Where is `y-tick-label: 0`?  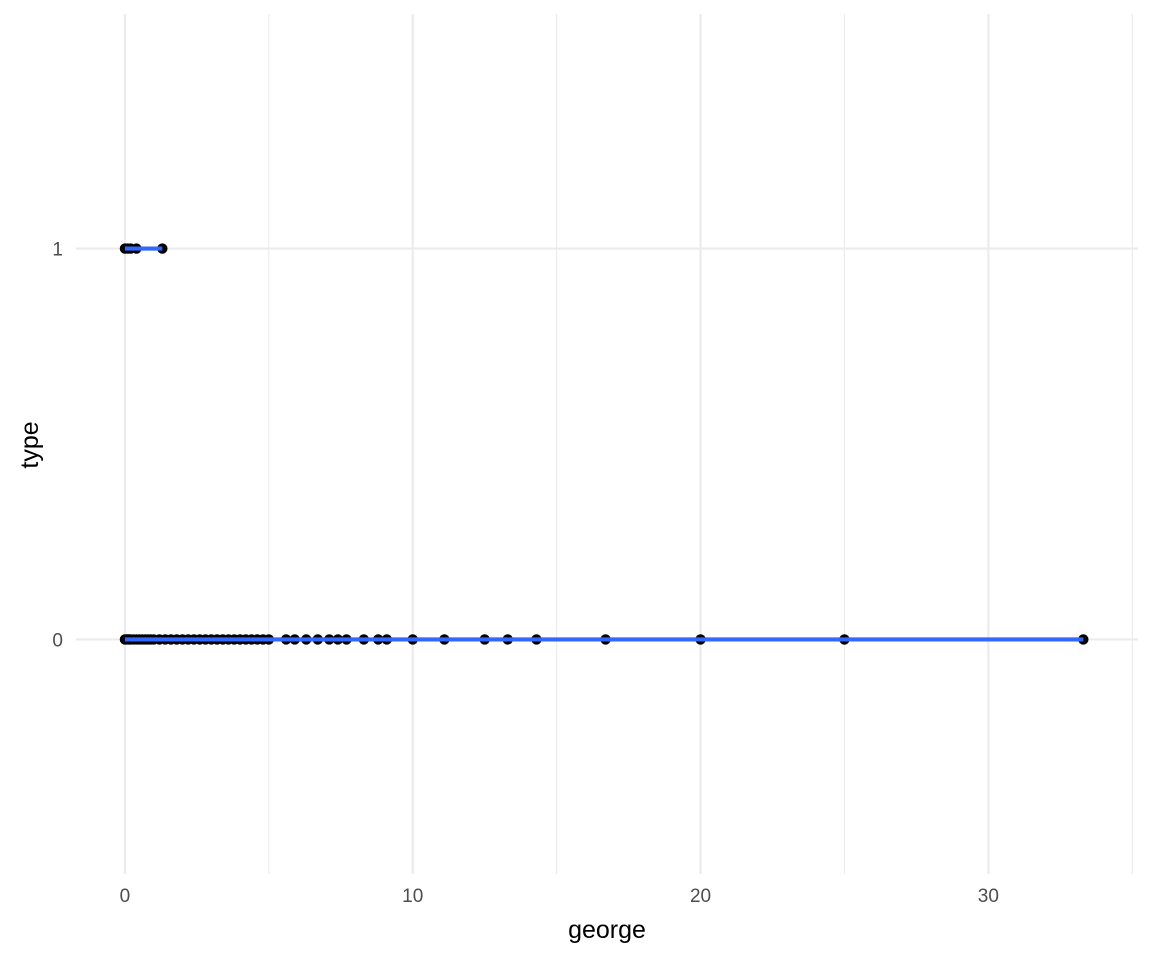
y-tick-label: 0 is located at coordinates (57, 640).